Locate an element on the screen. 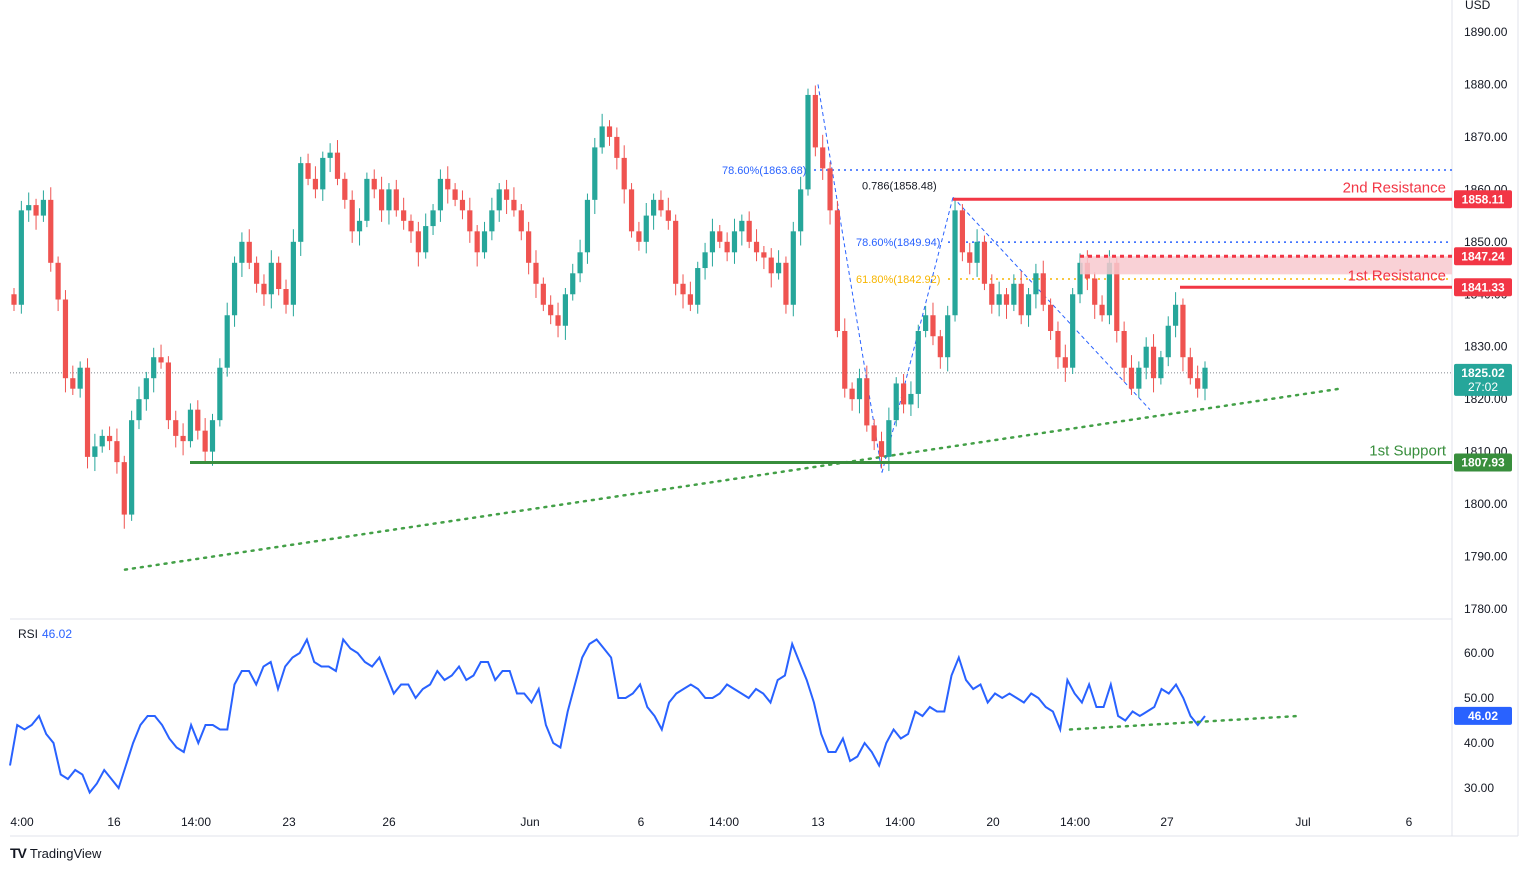 This screenshot has height=870, width=1520. time-tick-label: Jun is located at coordinates (529, 822).